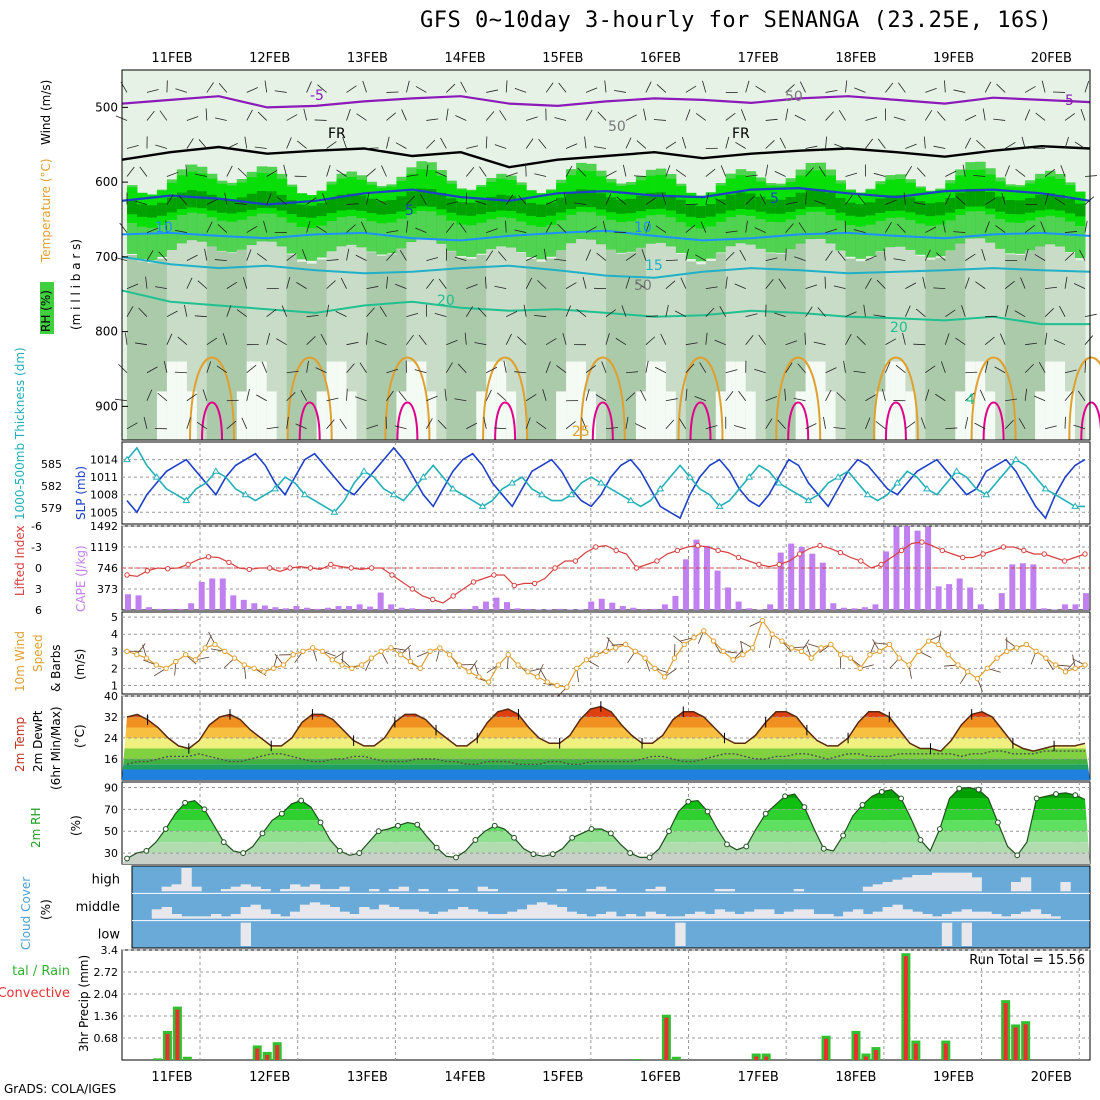  What do you see at coordinates (956, 470) in the screenshot?
I see `thickness-marker` at bounding box center [956, 470].